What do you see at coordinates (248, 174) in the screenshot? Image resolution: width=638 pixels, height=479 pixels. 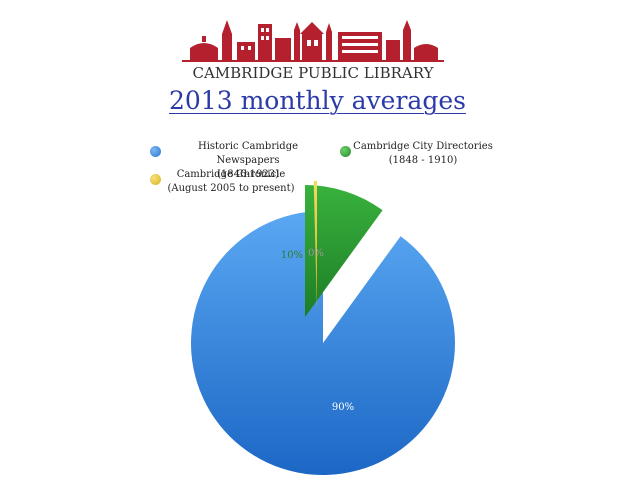 I see `legend-sublabel-newspapers: (1846-1923)` at bounding box center [248, 174].